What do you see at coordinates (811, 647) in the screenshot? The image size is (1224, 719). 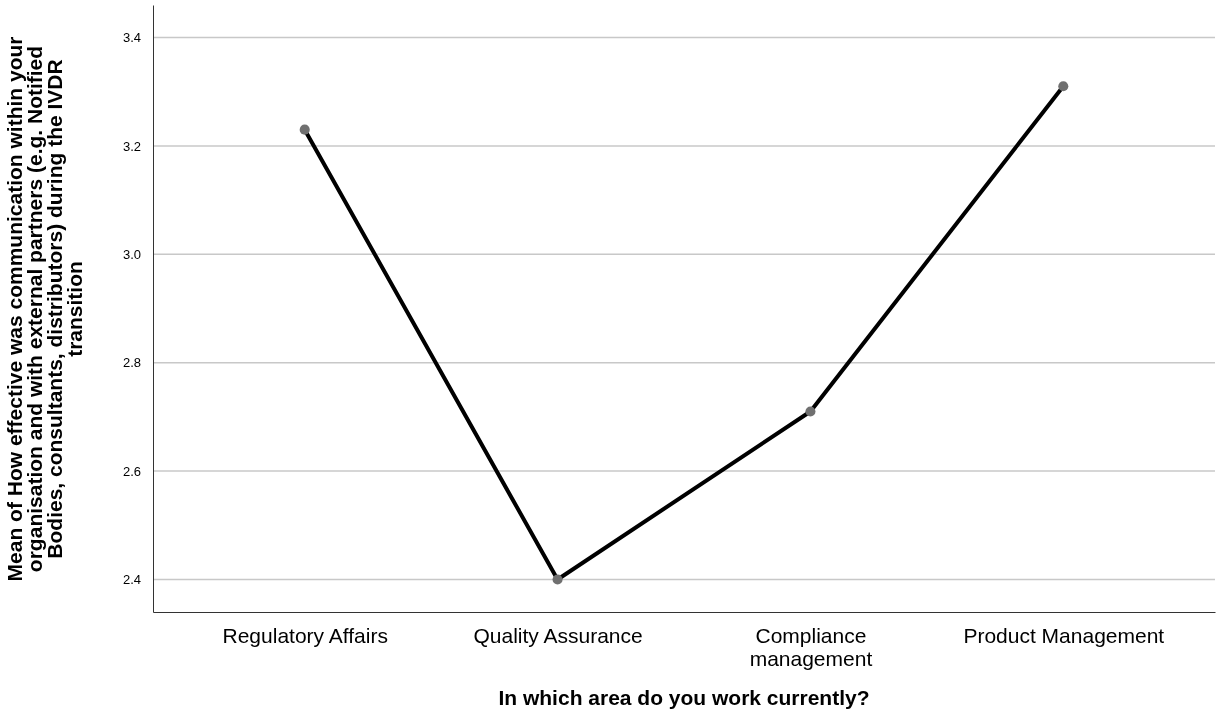 I see `x-tick-label: Compliance management` at bounding box center [811, 647].